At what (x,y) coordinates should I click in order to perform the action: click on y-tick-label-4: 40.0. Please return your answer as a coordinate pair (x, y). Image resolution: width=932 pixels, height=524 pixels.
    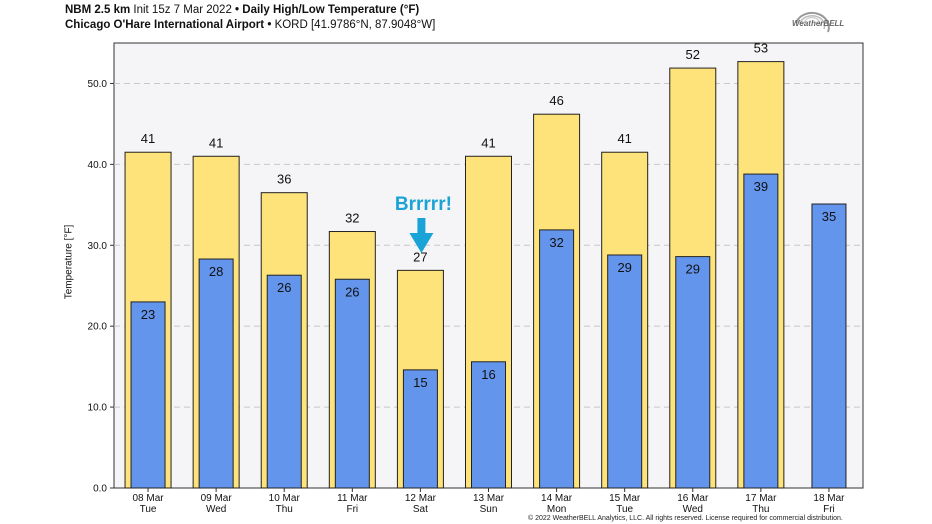
    Looking at the image, I should click on (98, 165).